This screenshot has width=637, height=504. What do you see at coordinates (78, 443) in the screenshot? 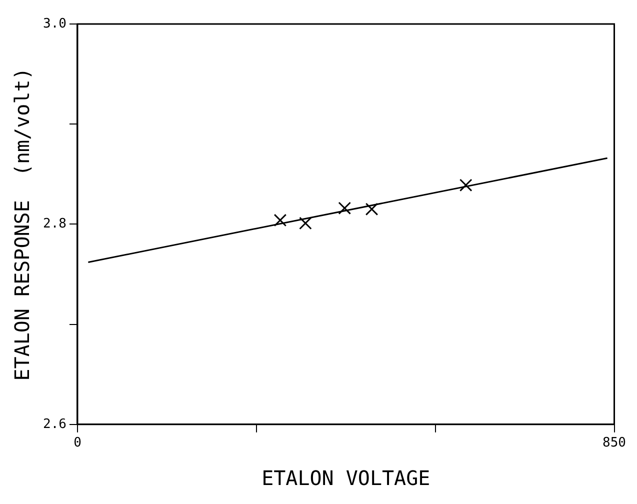
I see `x-tick-label: 0` at bounding box center [78, 443].